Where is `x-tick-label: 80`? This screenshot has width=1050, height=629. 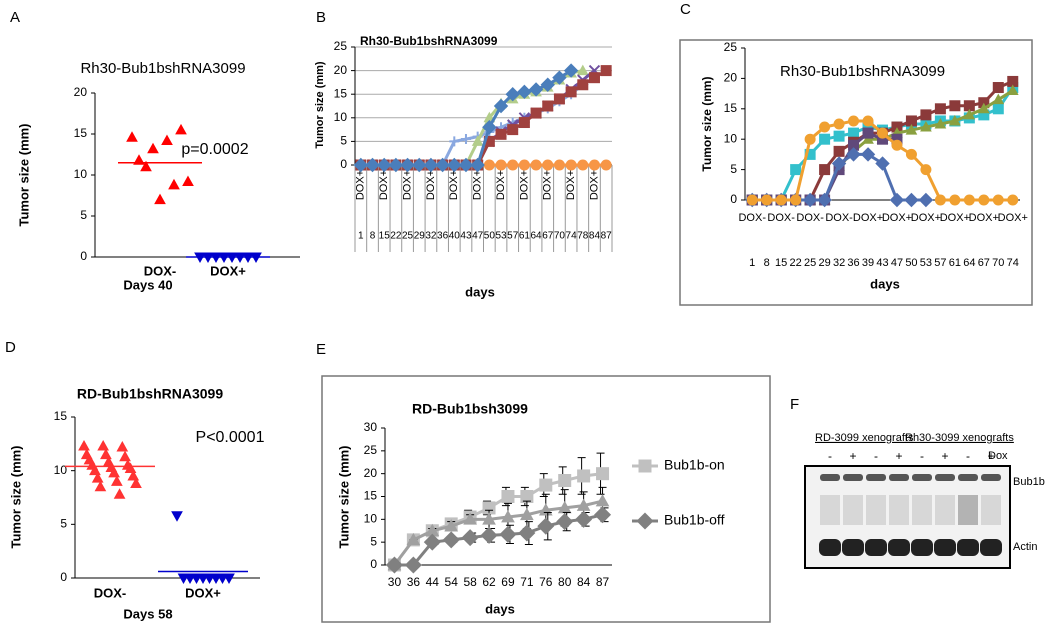
x-tick-label: 80 is located at coordinates (565, 582).